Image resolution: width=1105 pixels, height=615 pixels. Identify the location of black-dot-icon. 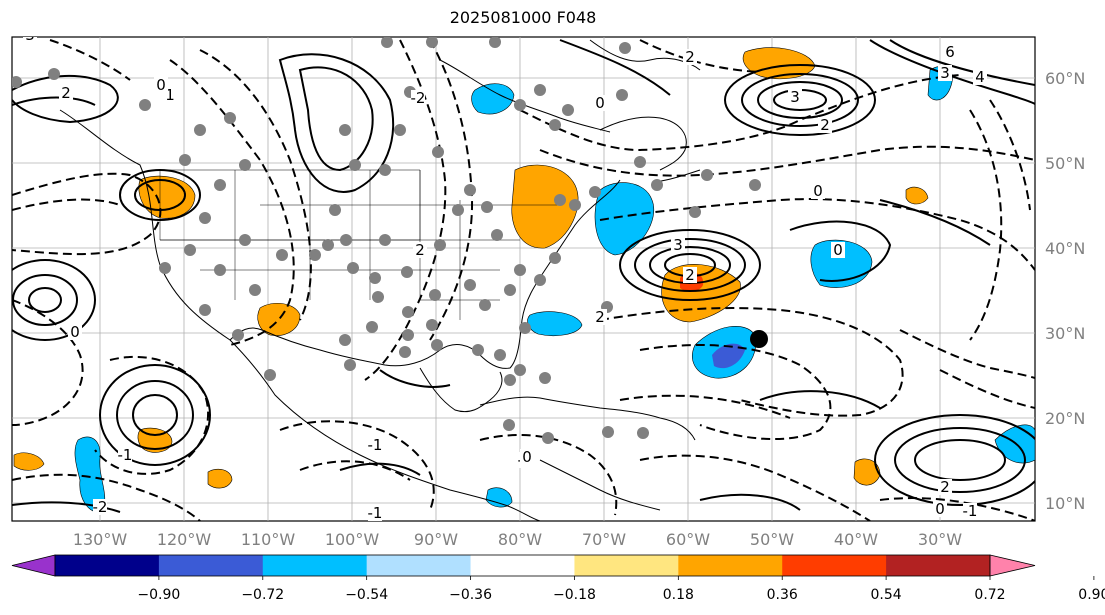
(759, 339).